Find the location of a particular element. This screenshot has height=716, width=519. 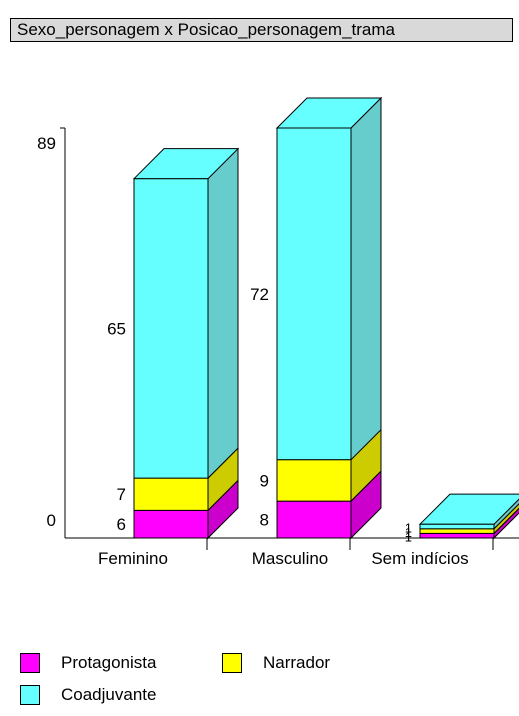

legend-label-narrador: Narrador is located at coordinates (297, 662).